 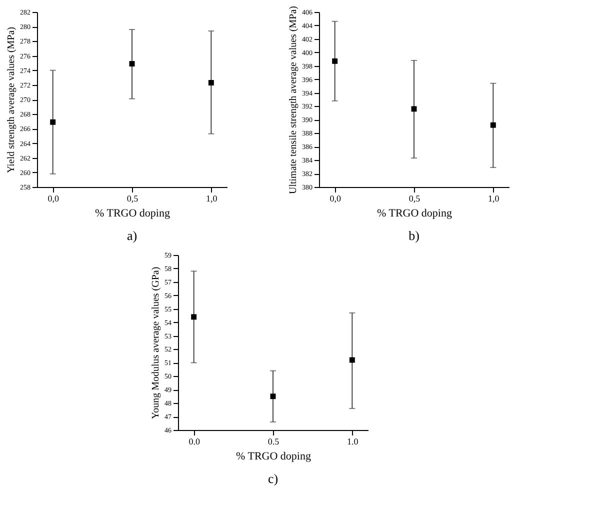 What do you see at coordinates (353, 441) in the screenshot?
I see `x-tick-label: 1.0` at bounding box center [353, 441].